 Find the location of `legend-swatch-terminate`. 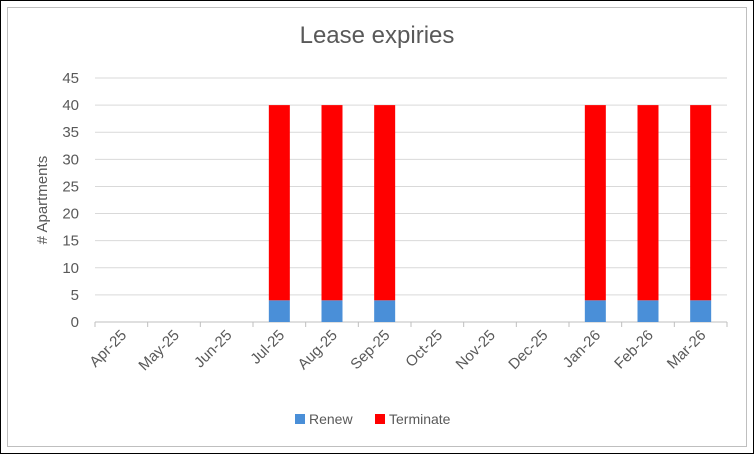

legend-swatch-terminate is located at coordinates (380, 419).